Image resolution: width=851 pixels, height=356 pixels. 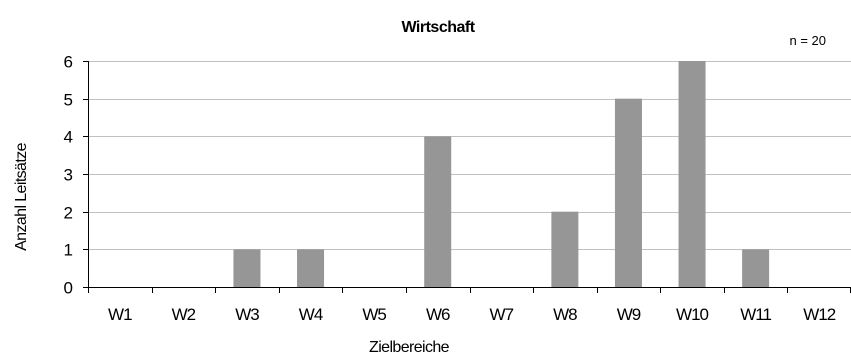 I want to click on bar-W10, so click(x=692, y=174).